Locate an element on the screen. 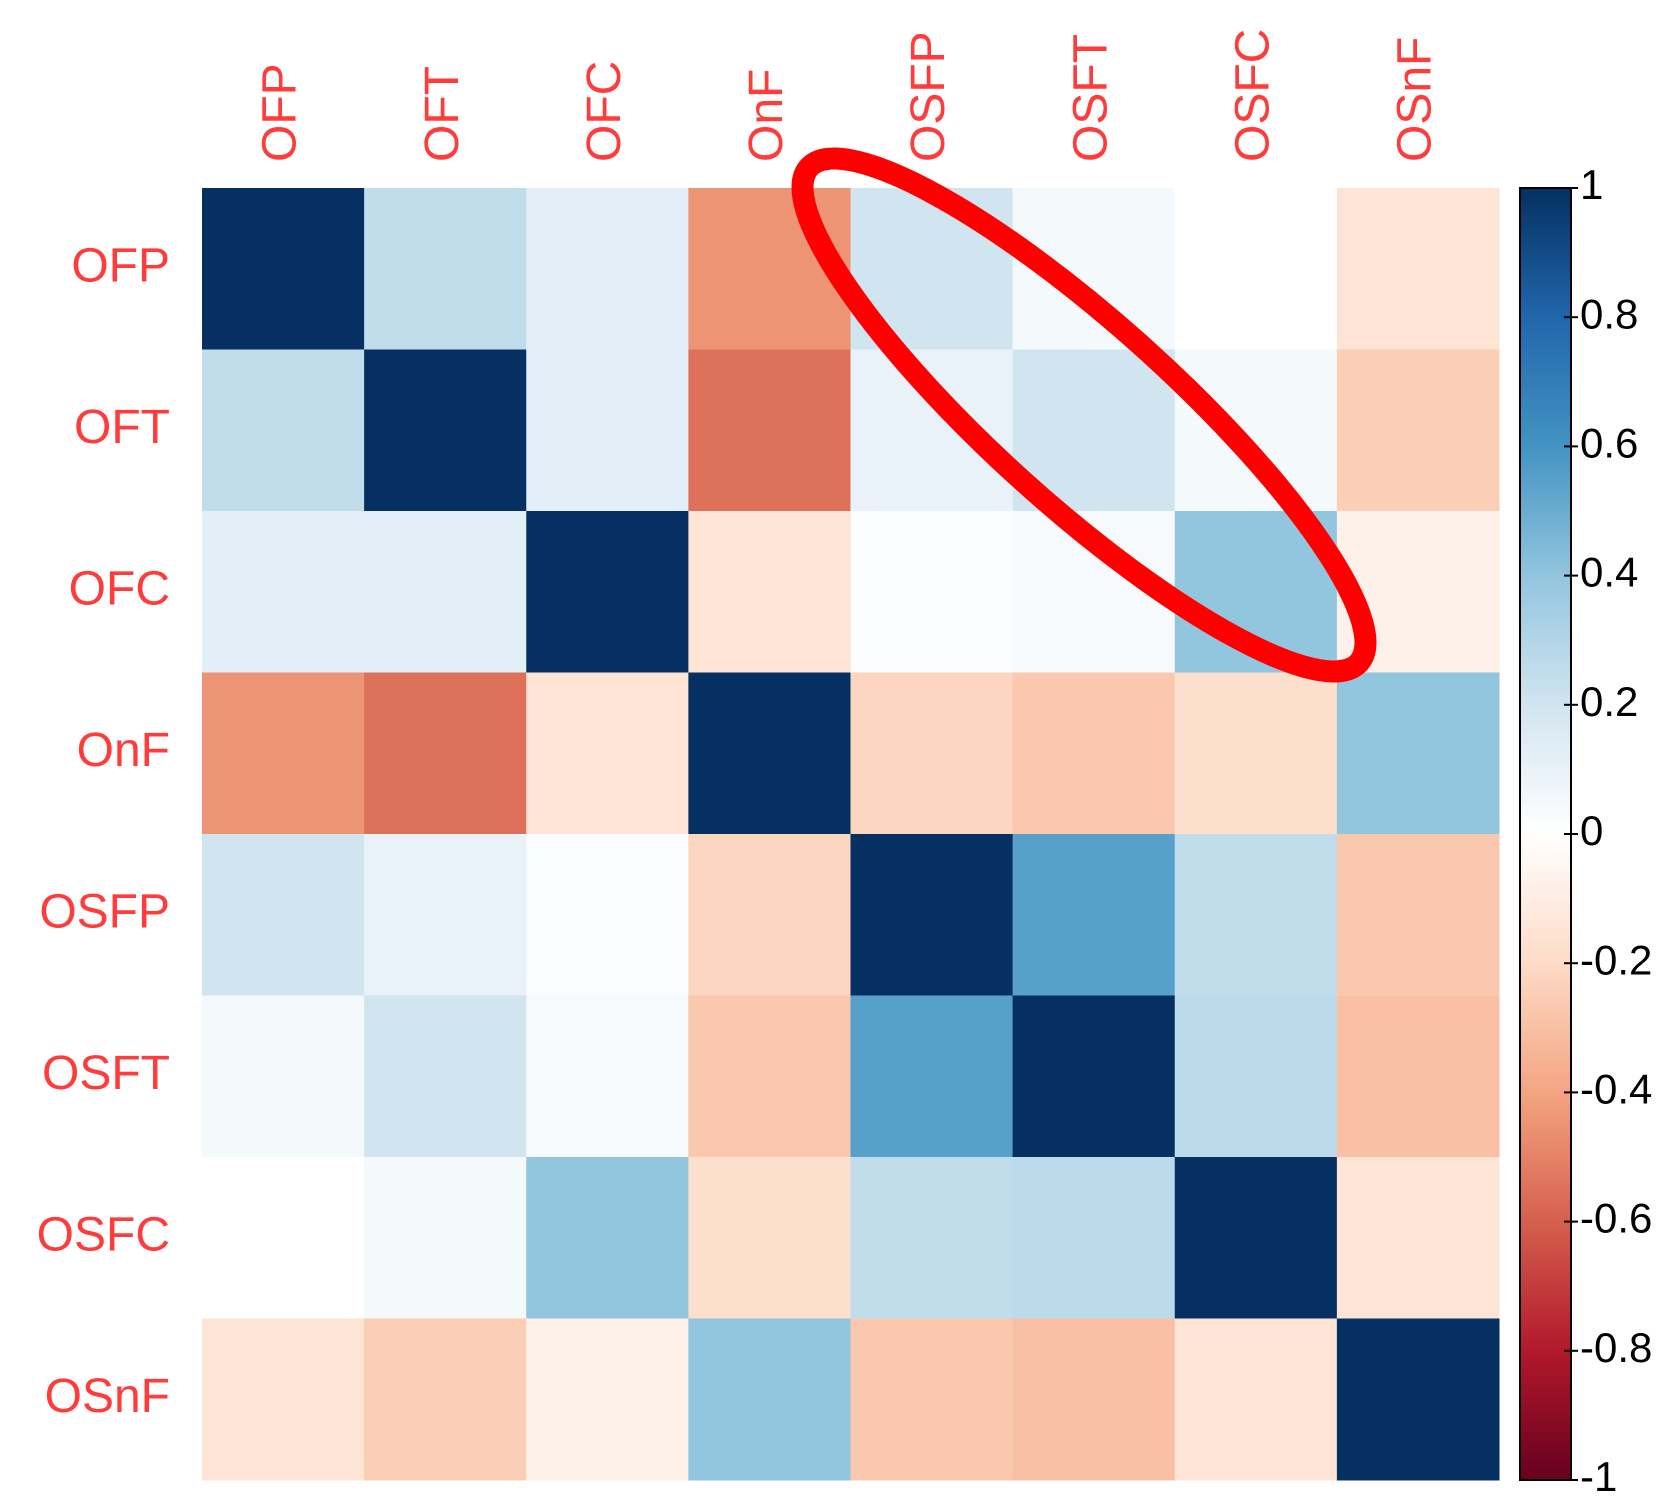 The image size is (1667, 1509). row-label: OFT is located at coordinates (122, 427).